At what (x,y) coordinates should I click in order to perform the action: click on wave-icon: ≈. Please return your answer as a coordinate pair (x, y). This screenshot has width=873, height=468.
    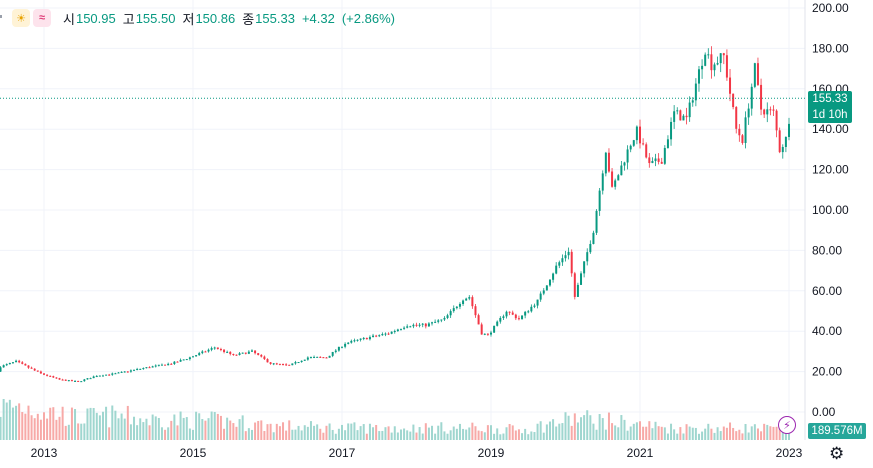
    Looking at the image, I should click on (42, 18).